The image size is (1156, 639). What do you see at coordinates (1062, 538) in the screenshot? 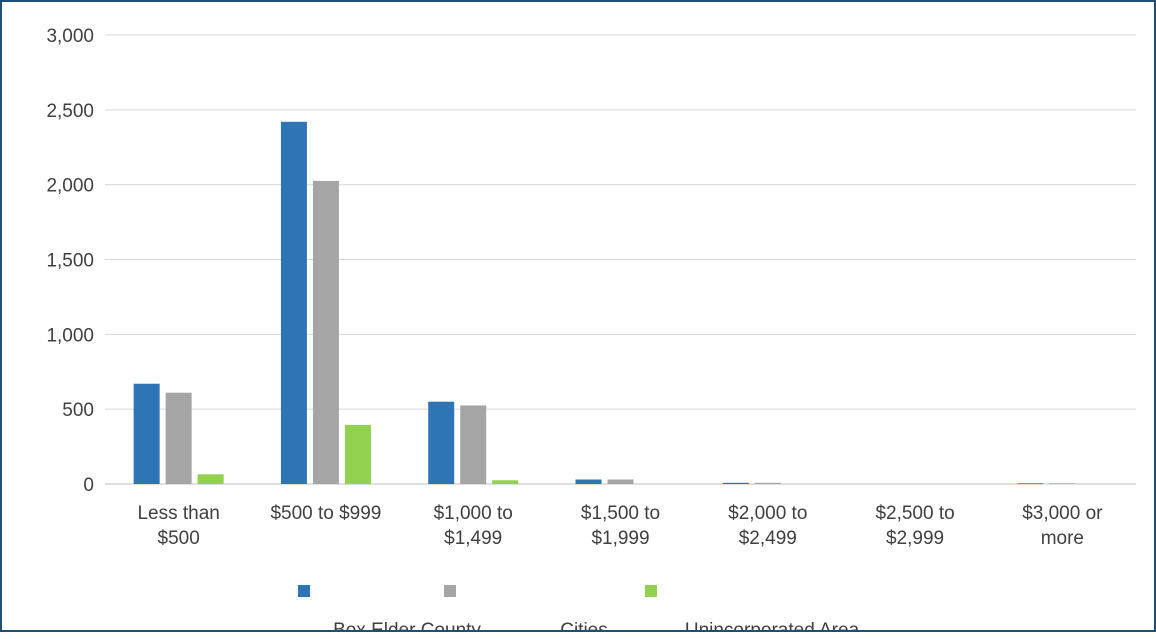
I see `x-tick-label: more` at bounding box center [1062, 538].